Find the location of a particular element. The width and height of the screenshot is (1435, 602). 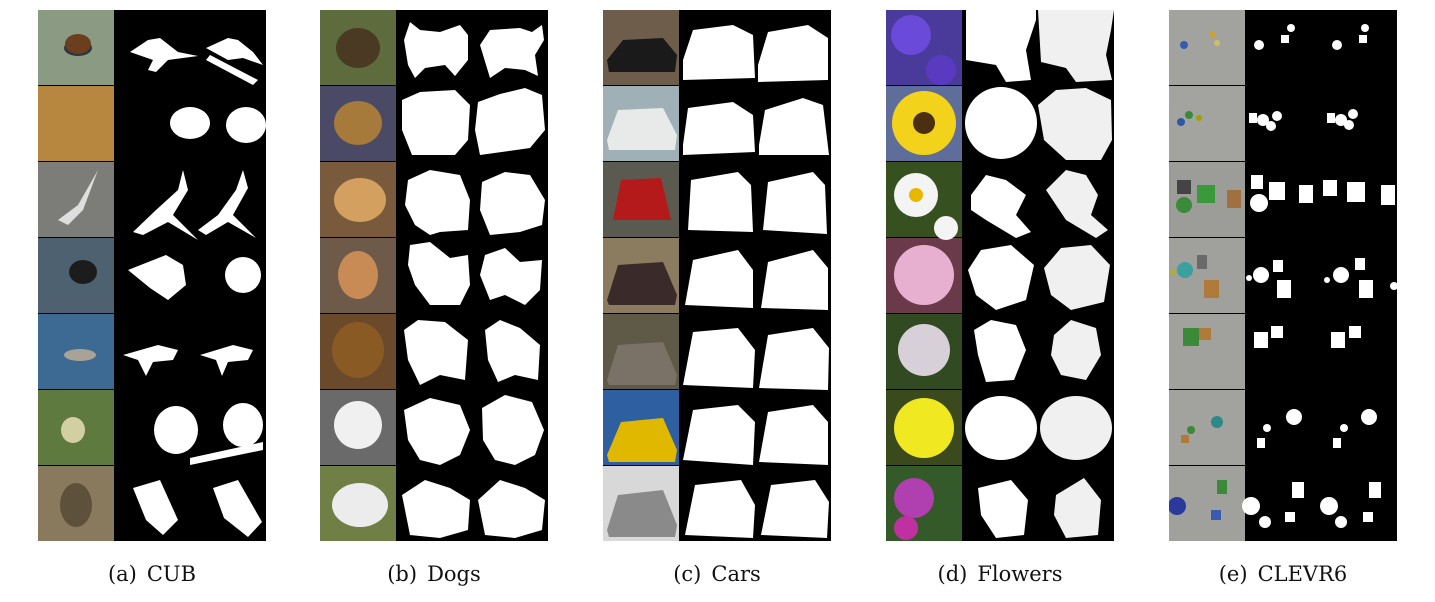

cub-photo-4-bird is located at coordinates (83, 272).